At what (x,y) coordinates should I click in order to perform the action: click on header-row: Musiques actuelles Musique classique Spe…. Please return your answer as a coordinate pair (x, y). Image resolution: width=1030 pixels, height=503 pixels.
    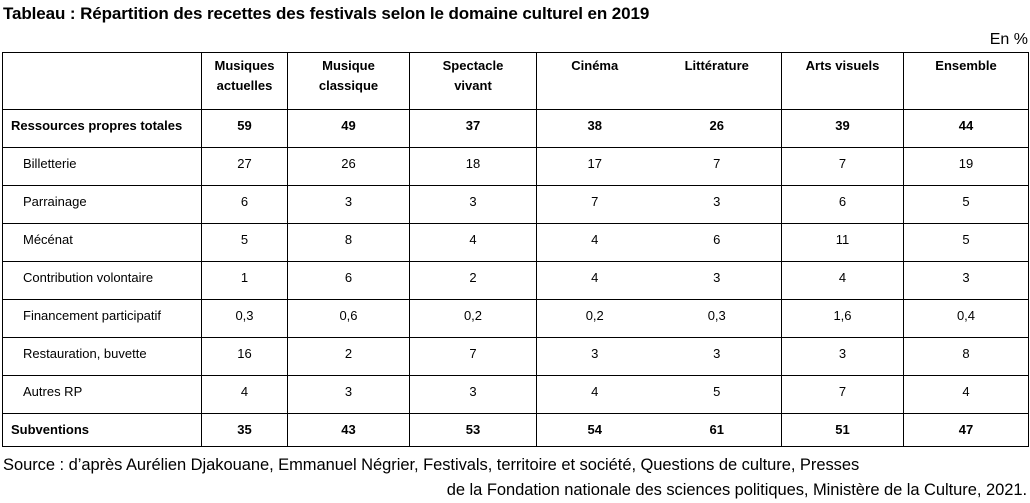
    Looking at the image, I should click on (515, 81).